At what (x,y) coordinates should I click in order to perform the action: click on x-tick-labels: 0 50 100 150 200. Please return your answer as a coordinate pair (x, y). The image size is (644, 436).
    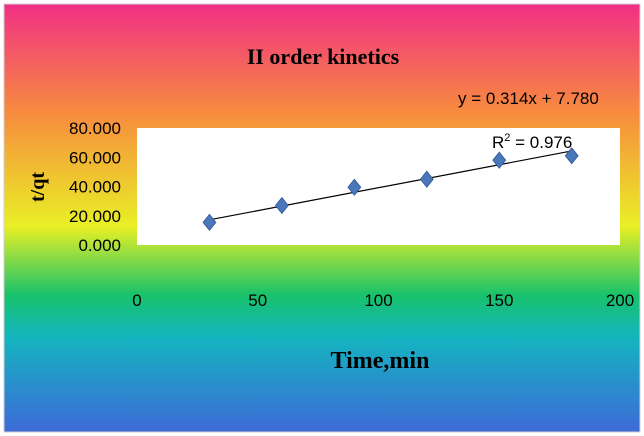
    Looking at the image, I should click on (383, 300).